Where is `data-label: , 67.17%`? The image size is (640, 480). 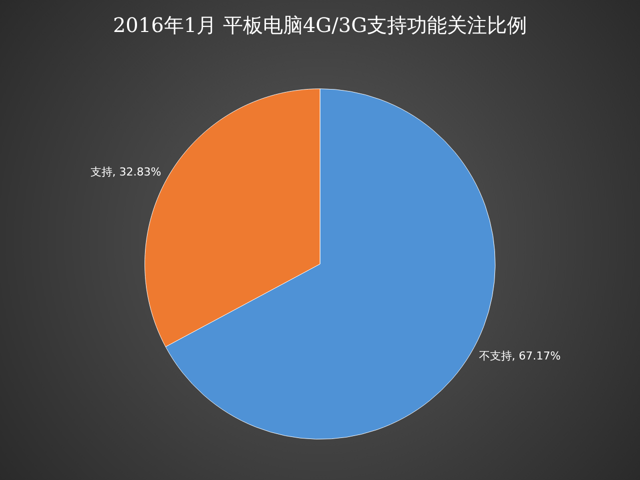 data-label: , 67.17% is located at coordinates (536, 356).